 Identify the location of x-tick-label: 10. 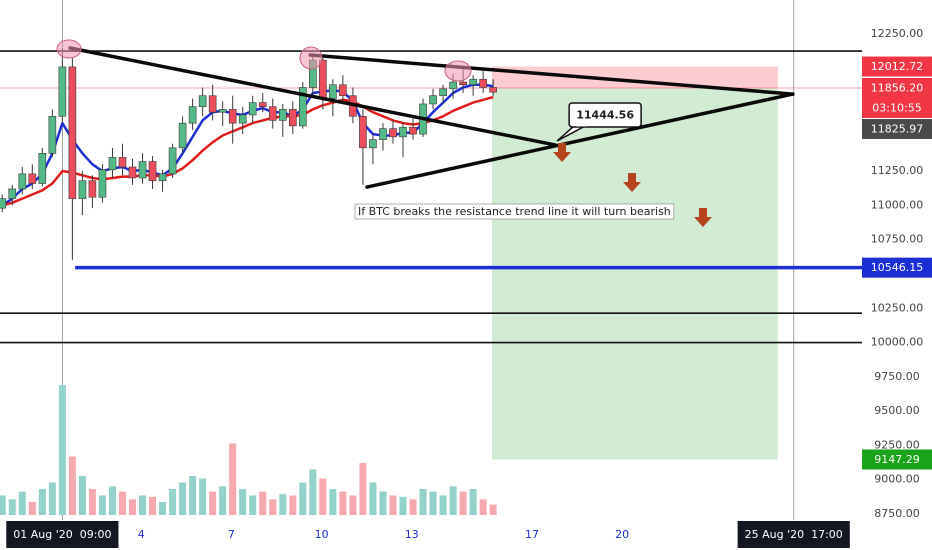
(322, 534).